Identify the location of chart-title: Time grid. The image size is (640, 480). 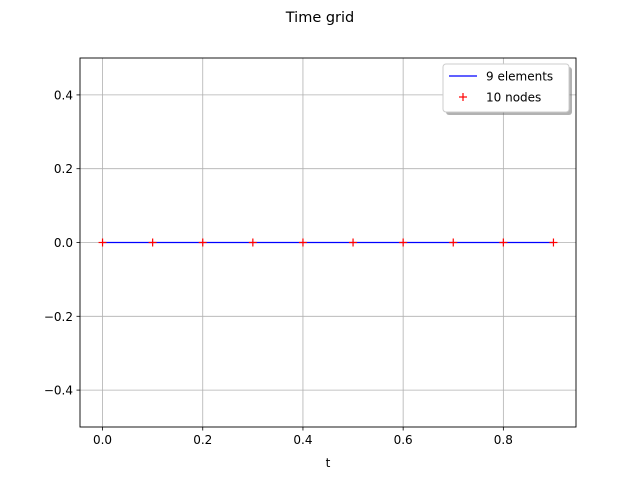
(320, 18).